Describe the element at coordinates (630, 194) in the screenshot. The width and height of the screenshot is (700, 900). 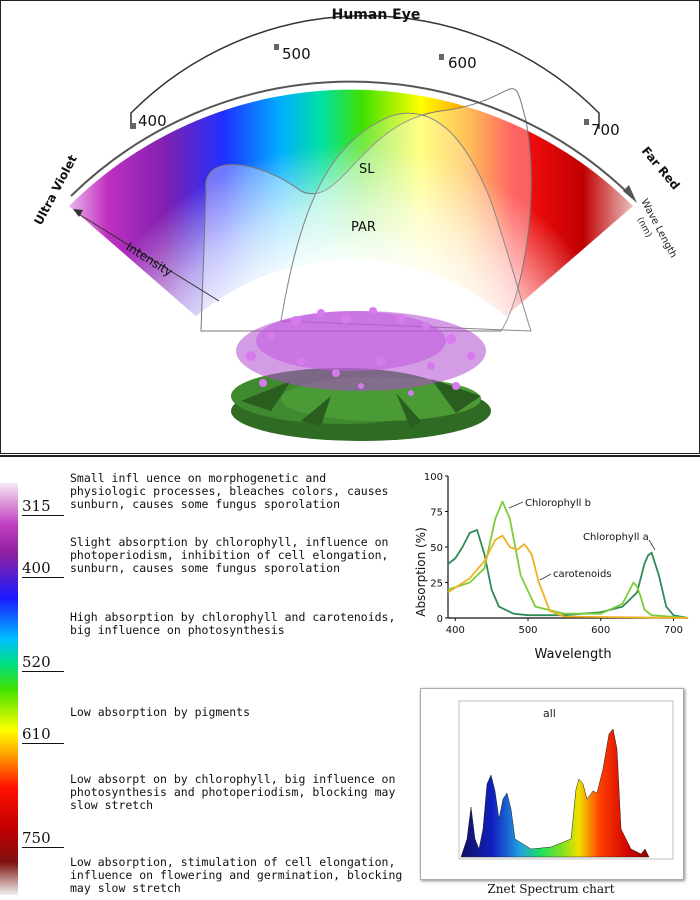
I see `wavelength-arrow` at that location.